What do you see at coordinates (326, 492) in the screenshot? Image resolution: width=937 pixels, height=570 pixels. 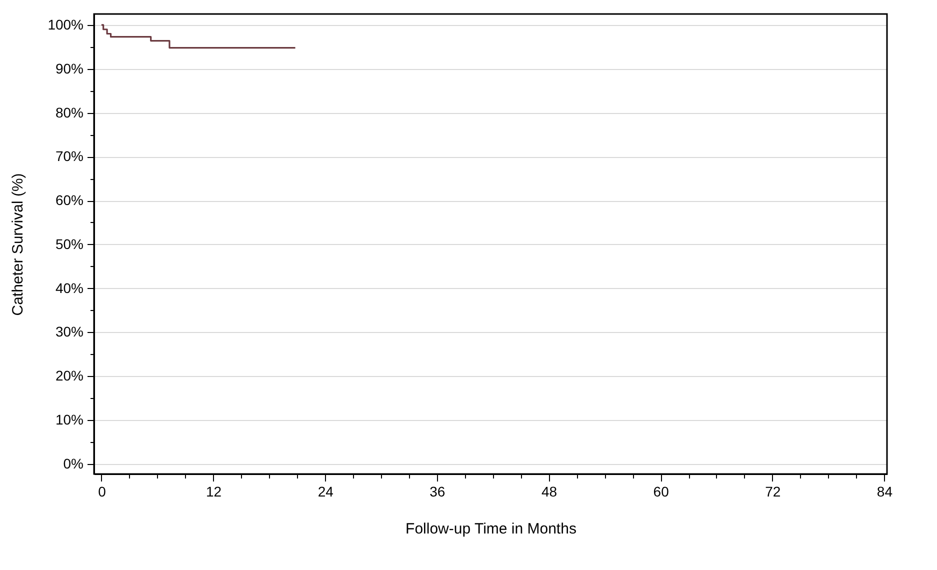 I see `x-tick-label: 24` at bounding box center [326, 492].